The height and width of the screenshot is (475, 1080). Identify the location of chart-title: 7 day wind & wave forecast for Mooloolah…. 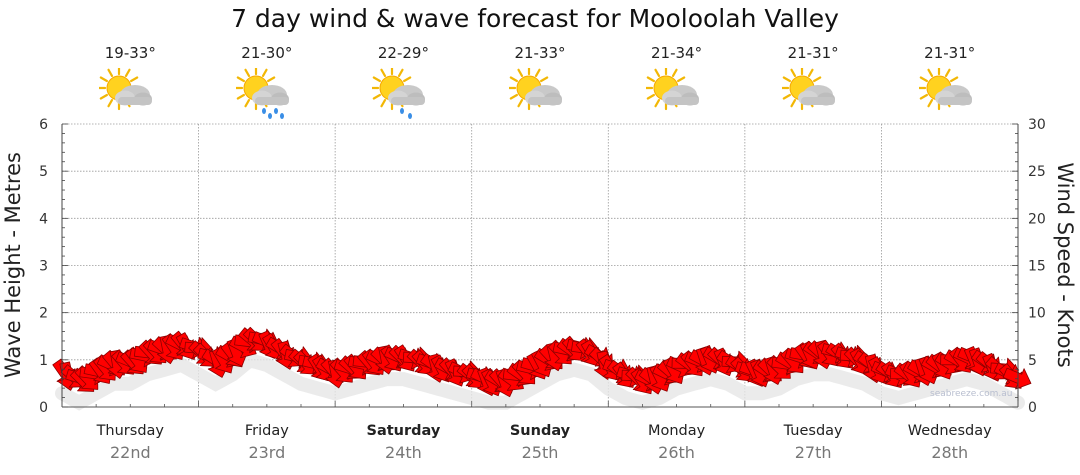
(535, 18).